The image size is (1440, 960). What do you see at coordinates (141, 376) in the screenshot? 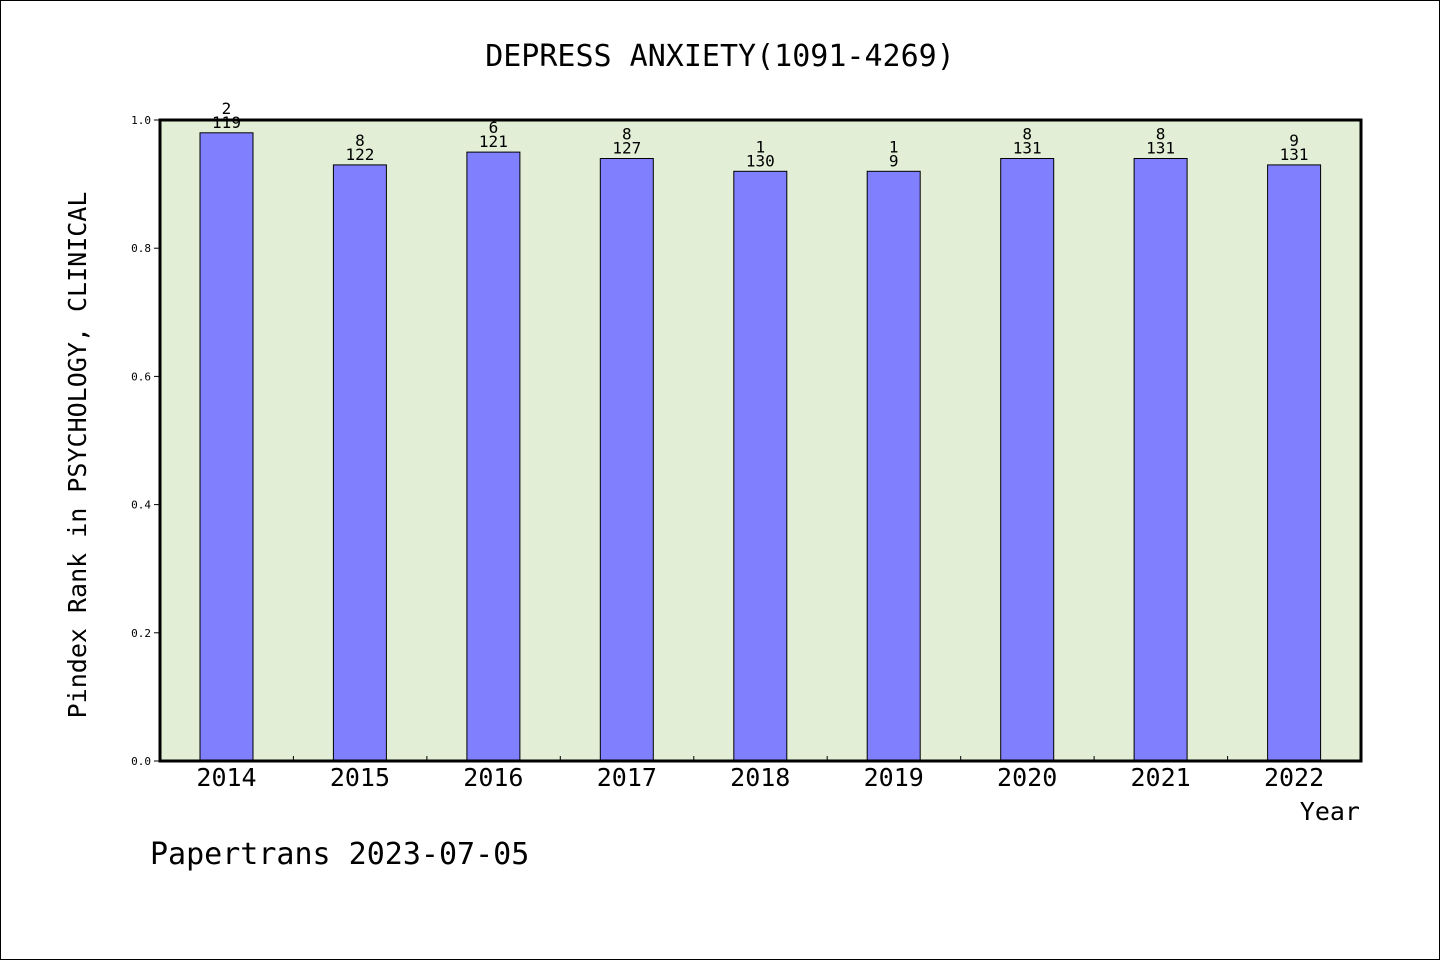
I see `y-tick-label: 0.6` at bounding box center [141, 376].